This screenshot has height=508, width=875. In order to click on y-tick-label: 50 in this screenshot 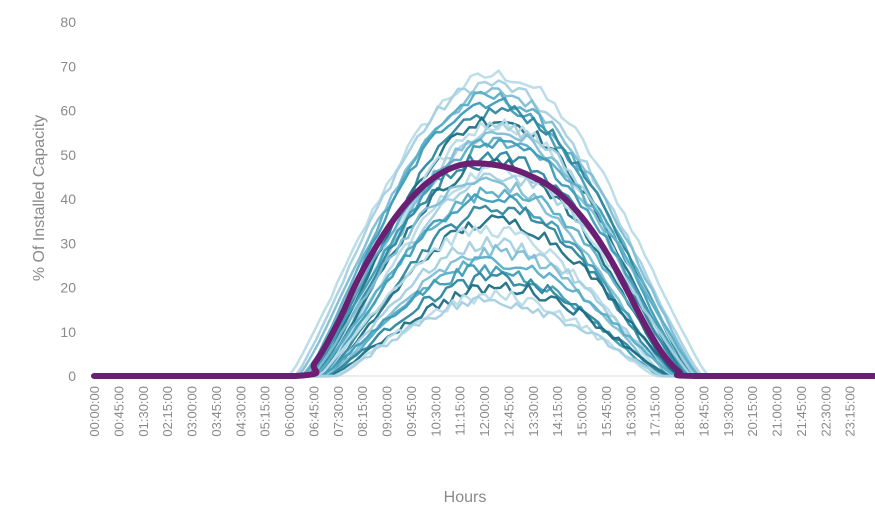, I will do `click(68, 155)`.